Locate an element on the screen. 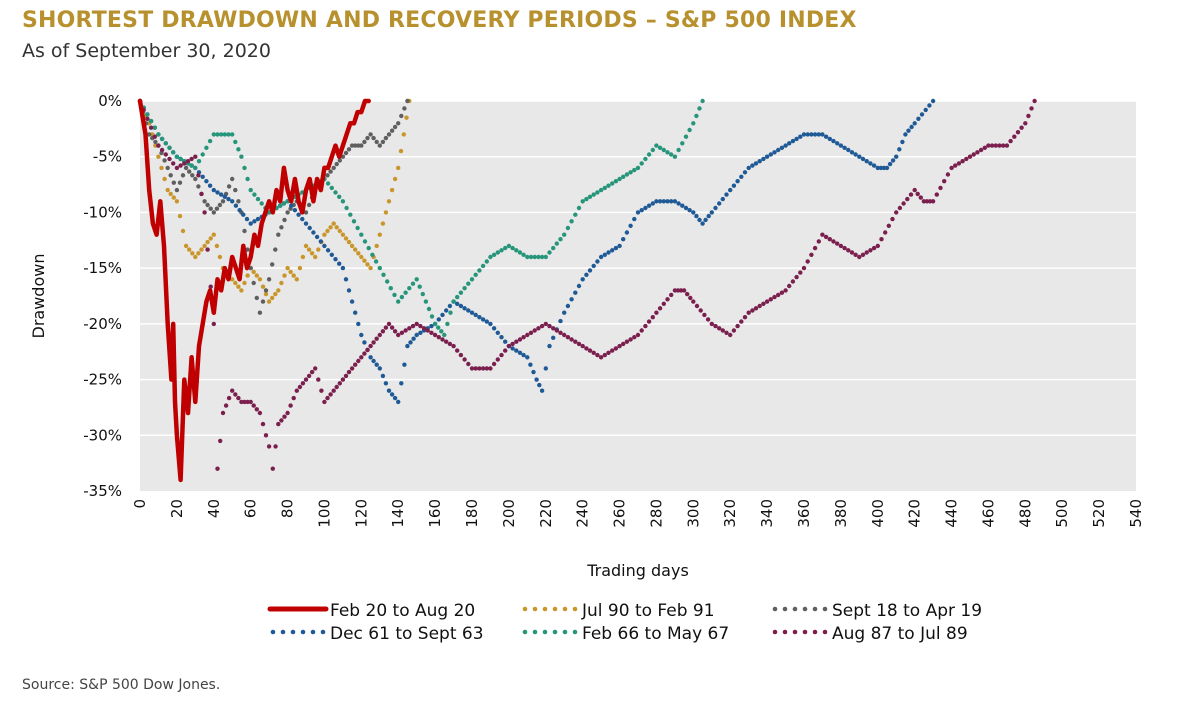  x-tick-label: 100 is located at coordinates (324, 513).